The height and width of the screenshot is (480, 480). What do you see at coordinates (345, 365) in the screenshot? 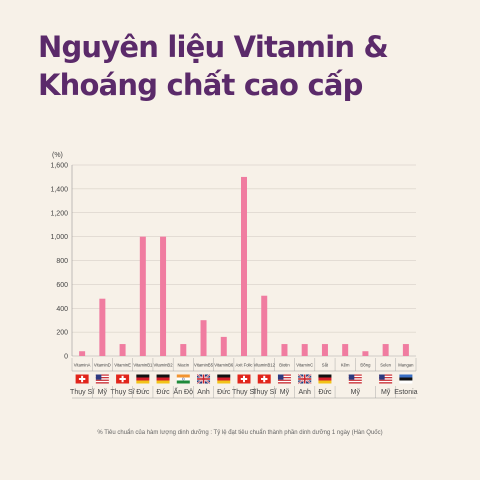
I see `category-label: Kẽm` at bounding box center [345, 365].